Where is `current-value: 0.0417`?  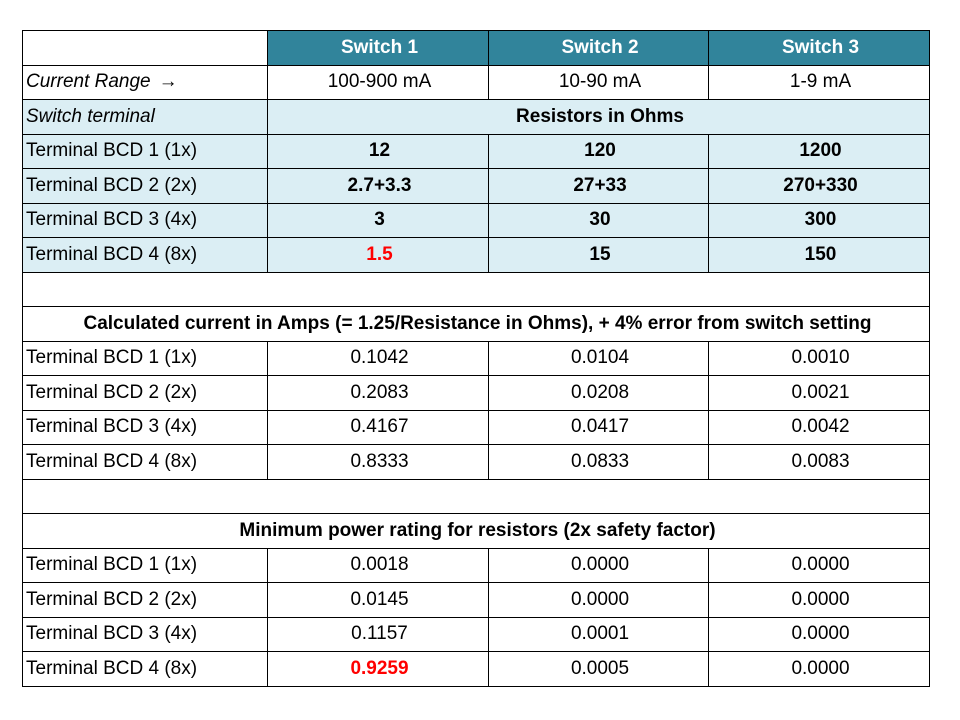
current-value: 0.0417 is located at coordinates (598, 427).